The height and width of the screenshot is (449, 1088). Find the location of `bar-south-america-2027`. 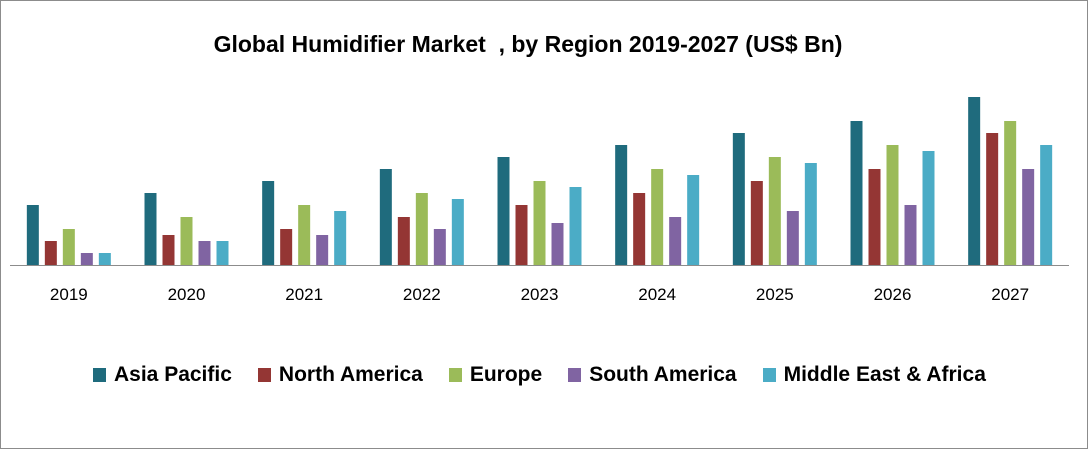

bar-south-america-2027 is located at coordinates (1028, 217).